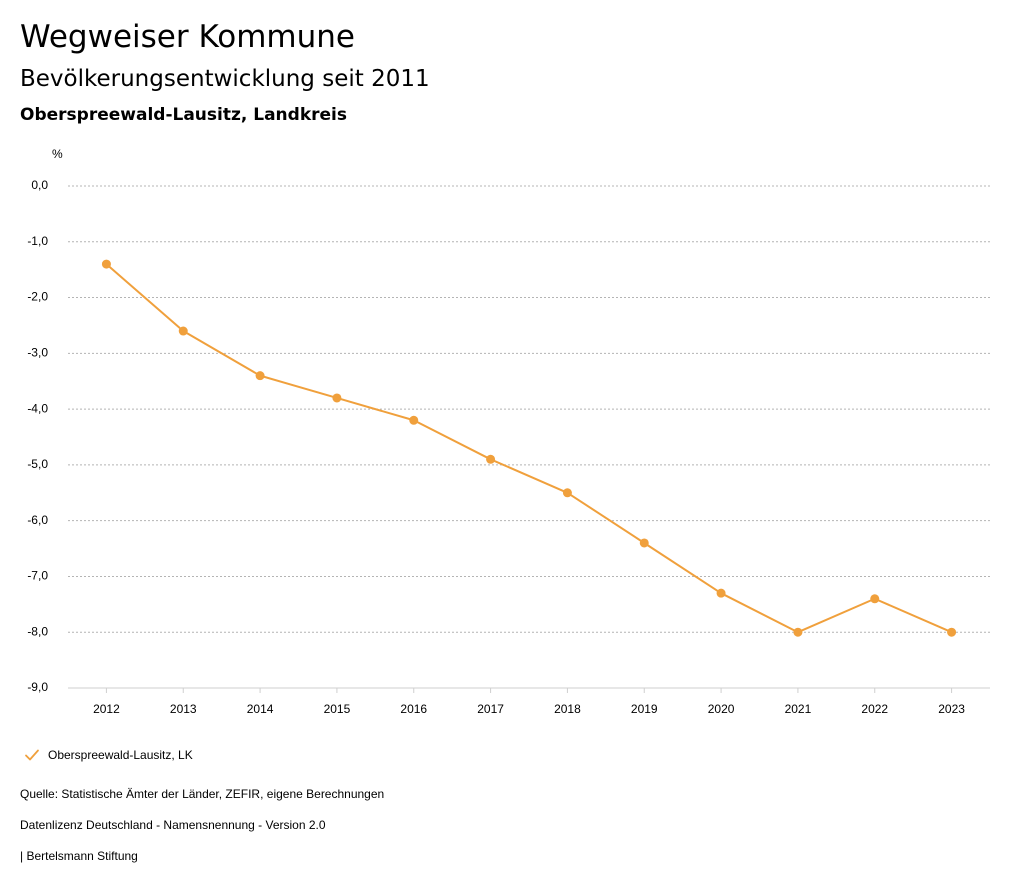 The height and width of the screenshot is (888, 1024). What do you see at coordinates (37, 408) in the screenshot?
I see `y-tick-label: -4,0` at bounding box center [37, 408].